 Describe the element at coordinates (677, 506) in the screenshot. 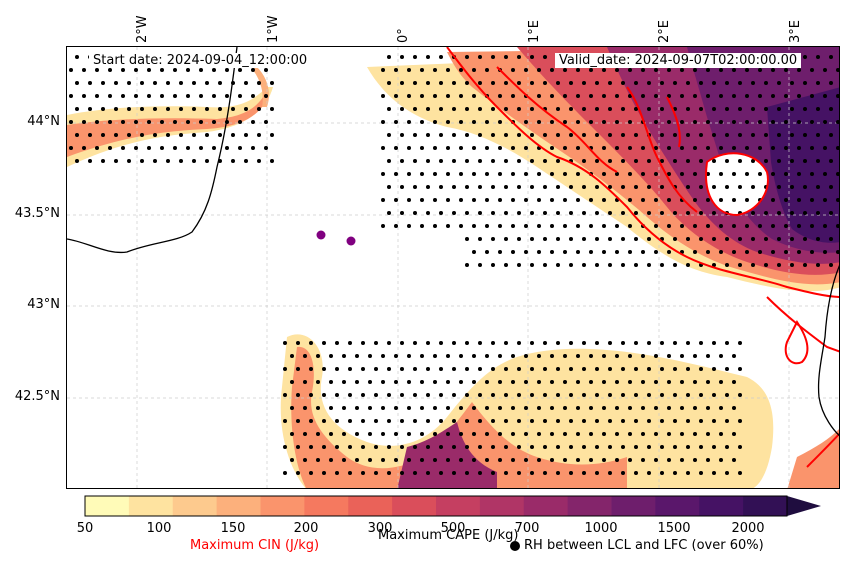

I see `colorbar-cell` at that location.